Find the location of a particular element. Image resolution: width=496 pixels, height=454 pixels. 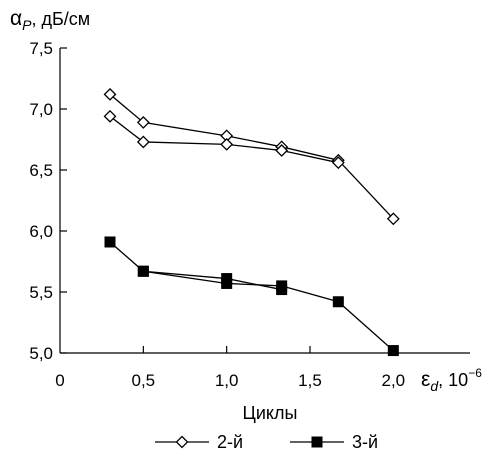

y-axis-title-sub: P is located at coordinates (27, 25).